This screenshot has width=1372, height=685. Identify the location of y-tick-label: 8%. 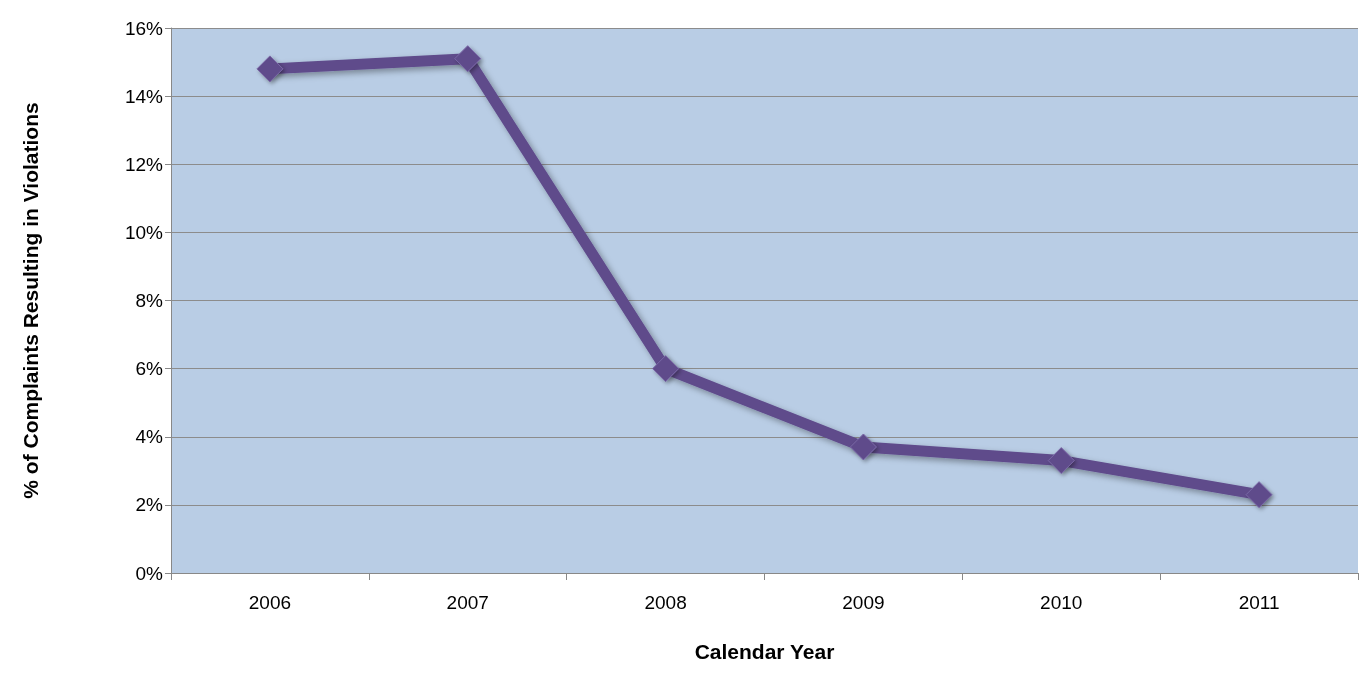
(149, 300).